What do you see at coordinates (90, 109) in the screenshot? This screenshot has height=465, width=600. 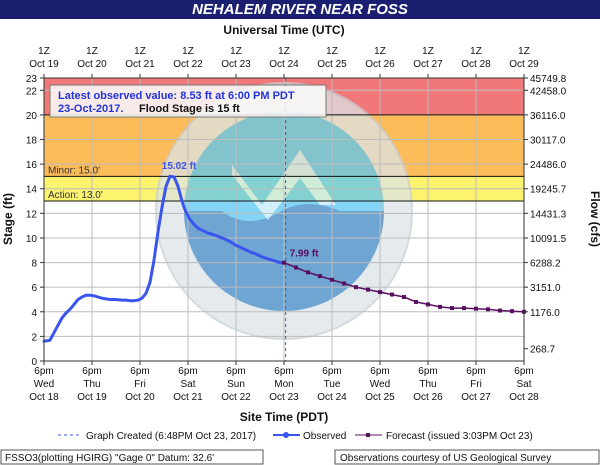 I see `latest-observed-date: 23-Oct-2017.` at bounding box center [90, 109].